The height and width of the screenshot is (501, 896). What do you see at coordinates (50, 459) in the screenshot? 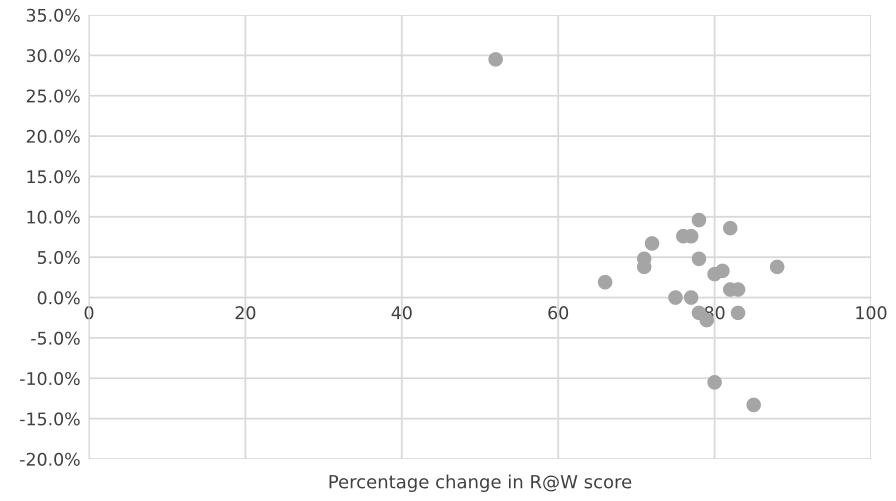
I see `y-tick-label: -20.0%` at bounding box center [50, 459].